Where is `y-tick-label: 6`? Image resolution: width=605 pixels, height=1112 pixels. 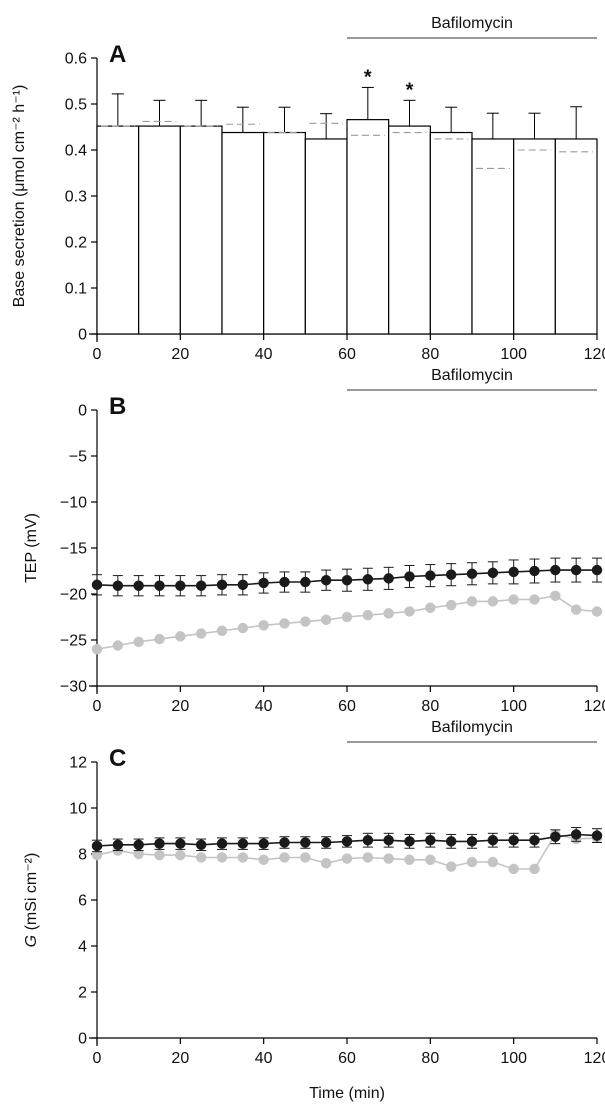 y-tick-label: 6 is located at coordinates (82, 901).